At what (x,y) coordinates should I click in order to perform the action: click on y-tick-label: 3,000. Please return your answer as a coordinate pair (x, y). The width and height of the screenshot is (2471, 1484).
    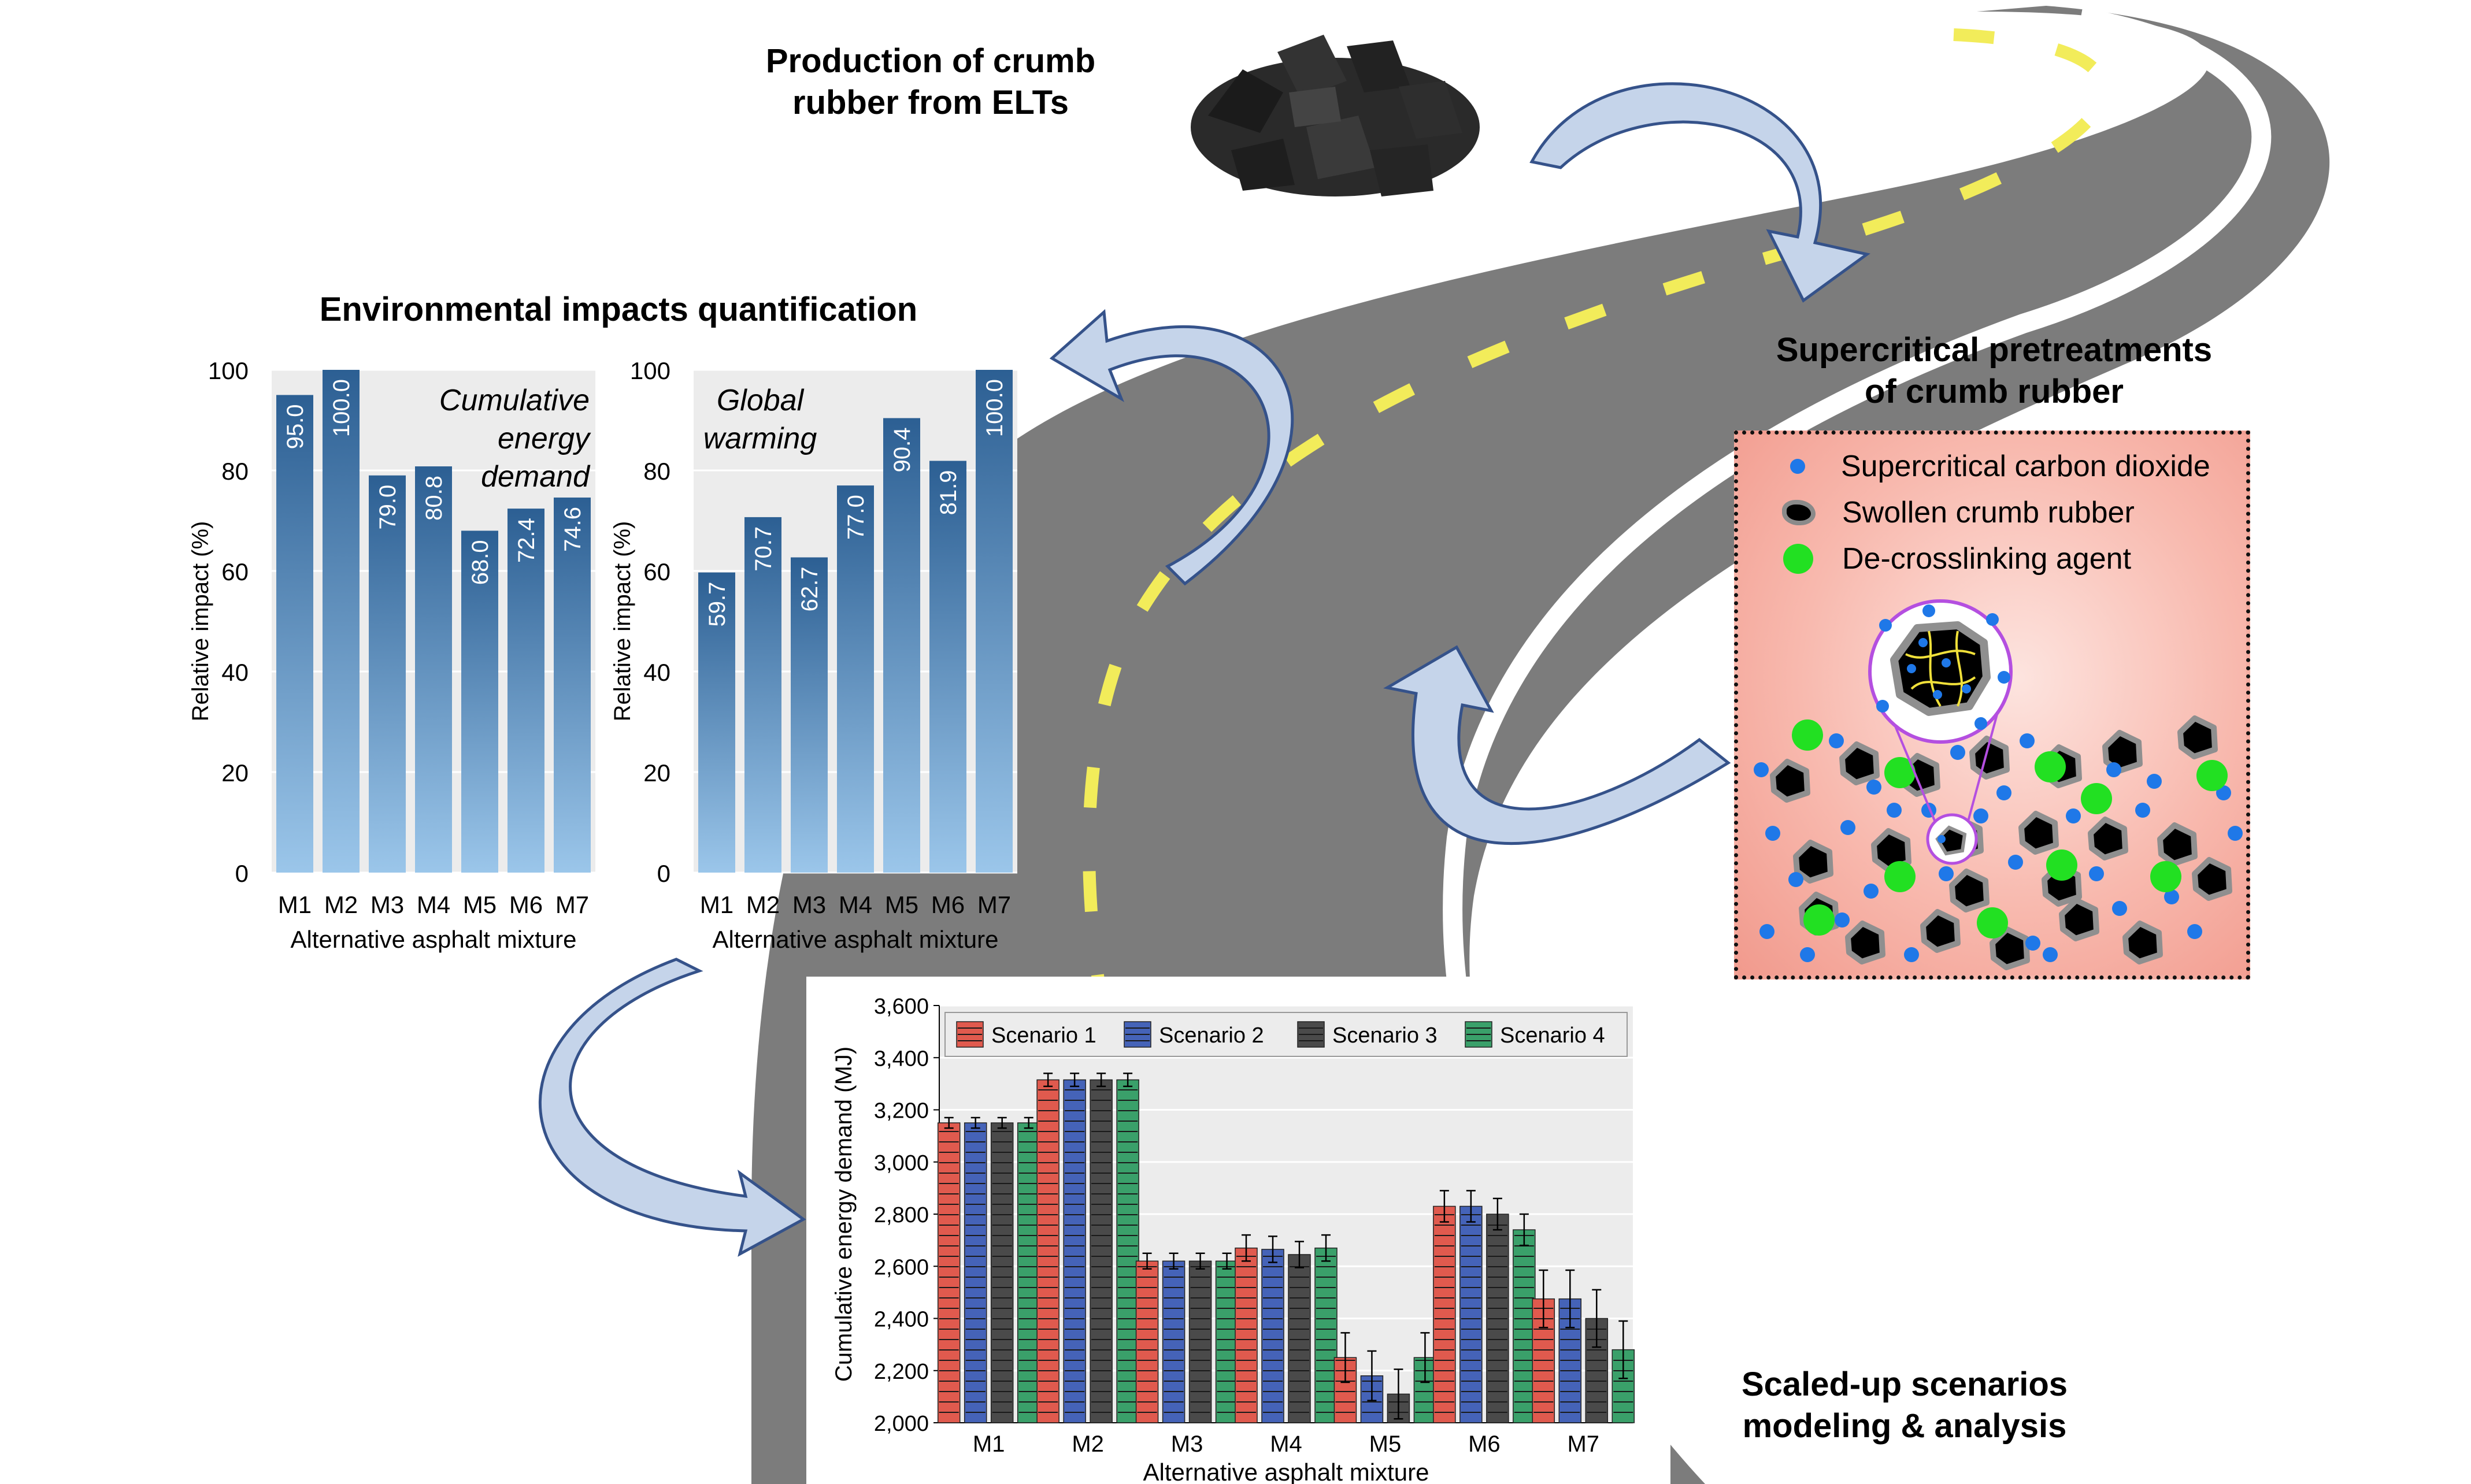
    Looking at the image, I should click on (902, 1163).